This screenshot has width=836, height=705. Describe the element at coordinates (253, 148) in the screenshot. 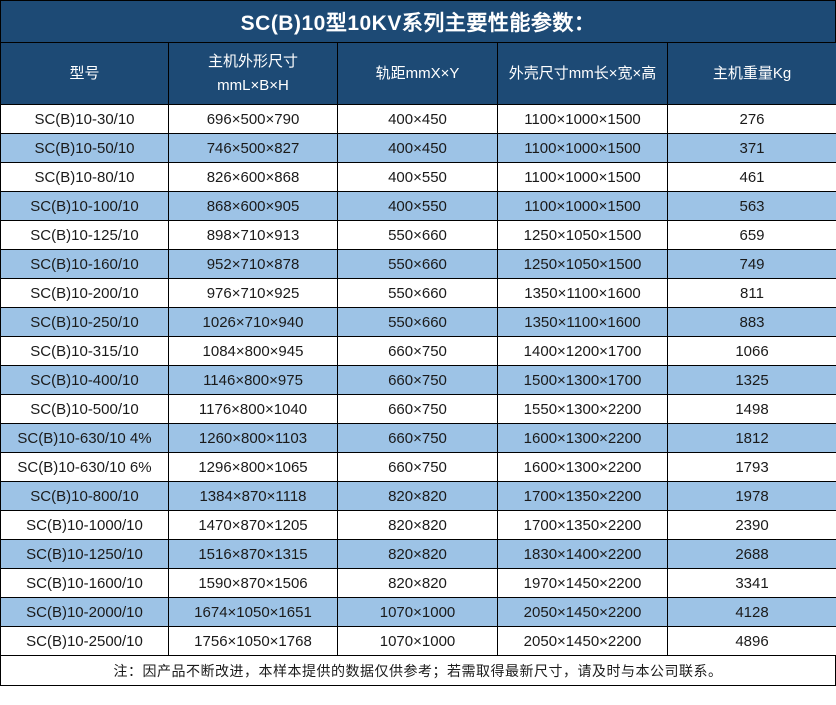

I see `table-cell: 746×500×827` at that location.